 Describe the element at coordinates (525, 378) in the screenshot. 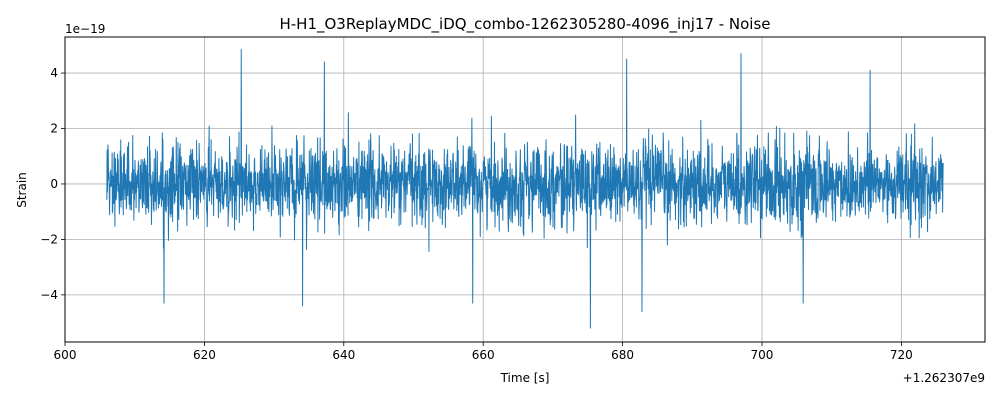

I see `x-axis-label: Time [s]` at that location.